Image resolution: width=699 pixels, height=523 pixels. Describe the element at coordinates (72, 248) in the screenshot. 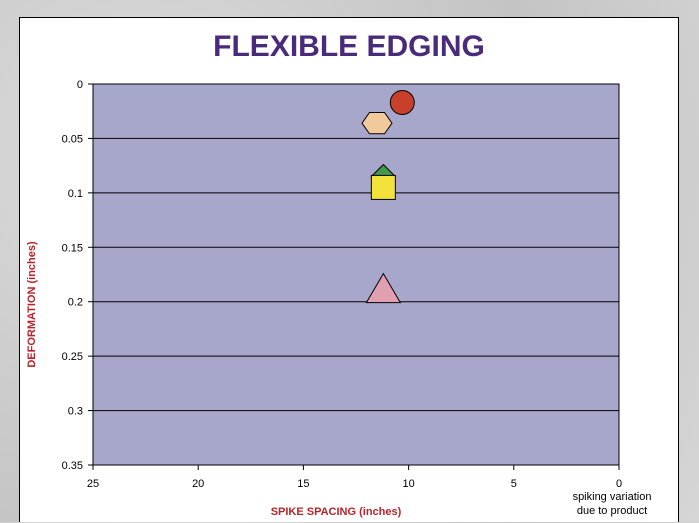

I see `y-tick-label-3: 0.15` at that location.